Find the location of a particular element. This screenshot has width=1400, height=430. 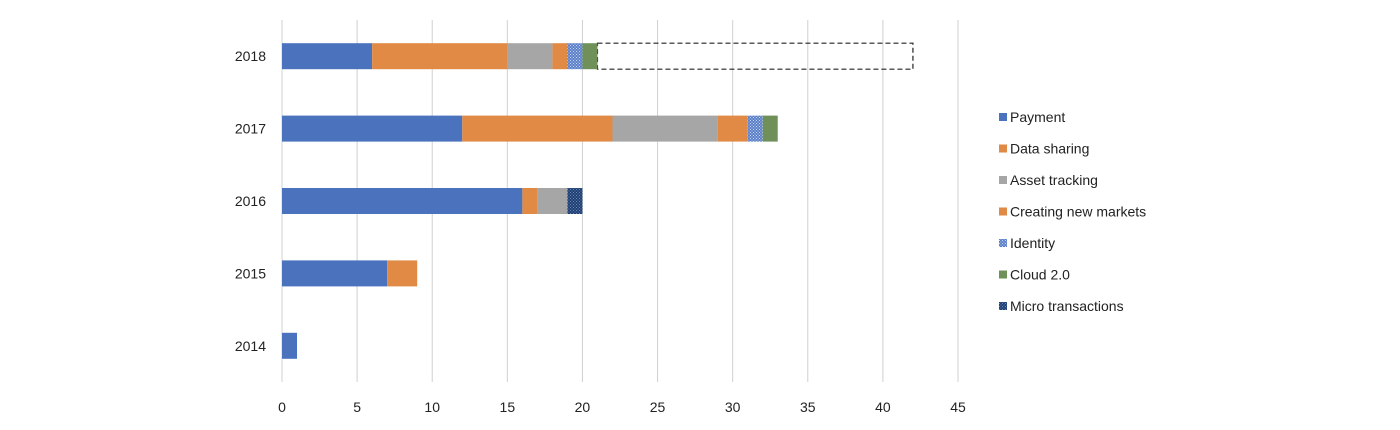

legend-label-payment: Payment is located at coordinates (1037, 117).